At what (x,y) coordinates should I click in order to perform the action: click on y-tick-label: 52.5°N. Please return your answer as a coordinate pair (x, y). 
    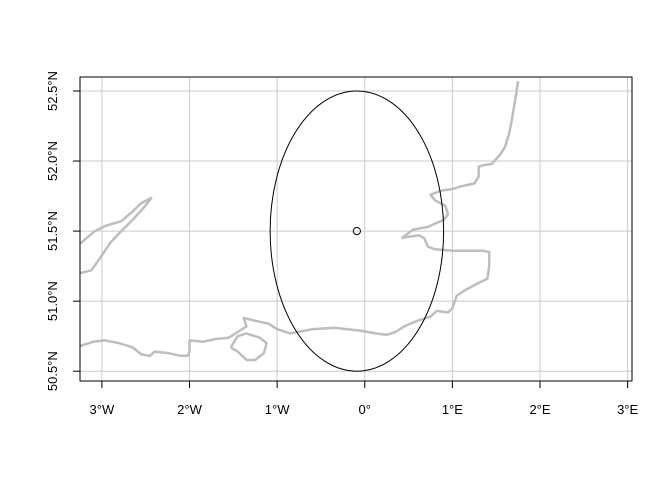
    Looking at the image, I should click on (52, 91).